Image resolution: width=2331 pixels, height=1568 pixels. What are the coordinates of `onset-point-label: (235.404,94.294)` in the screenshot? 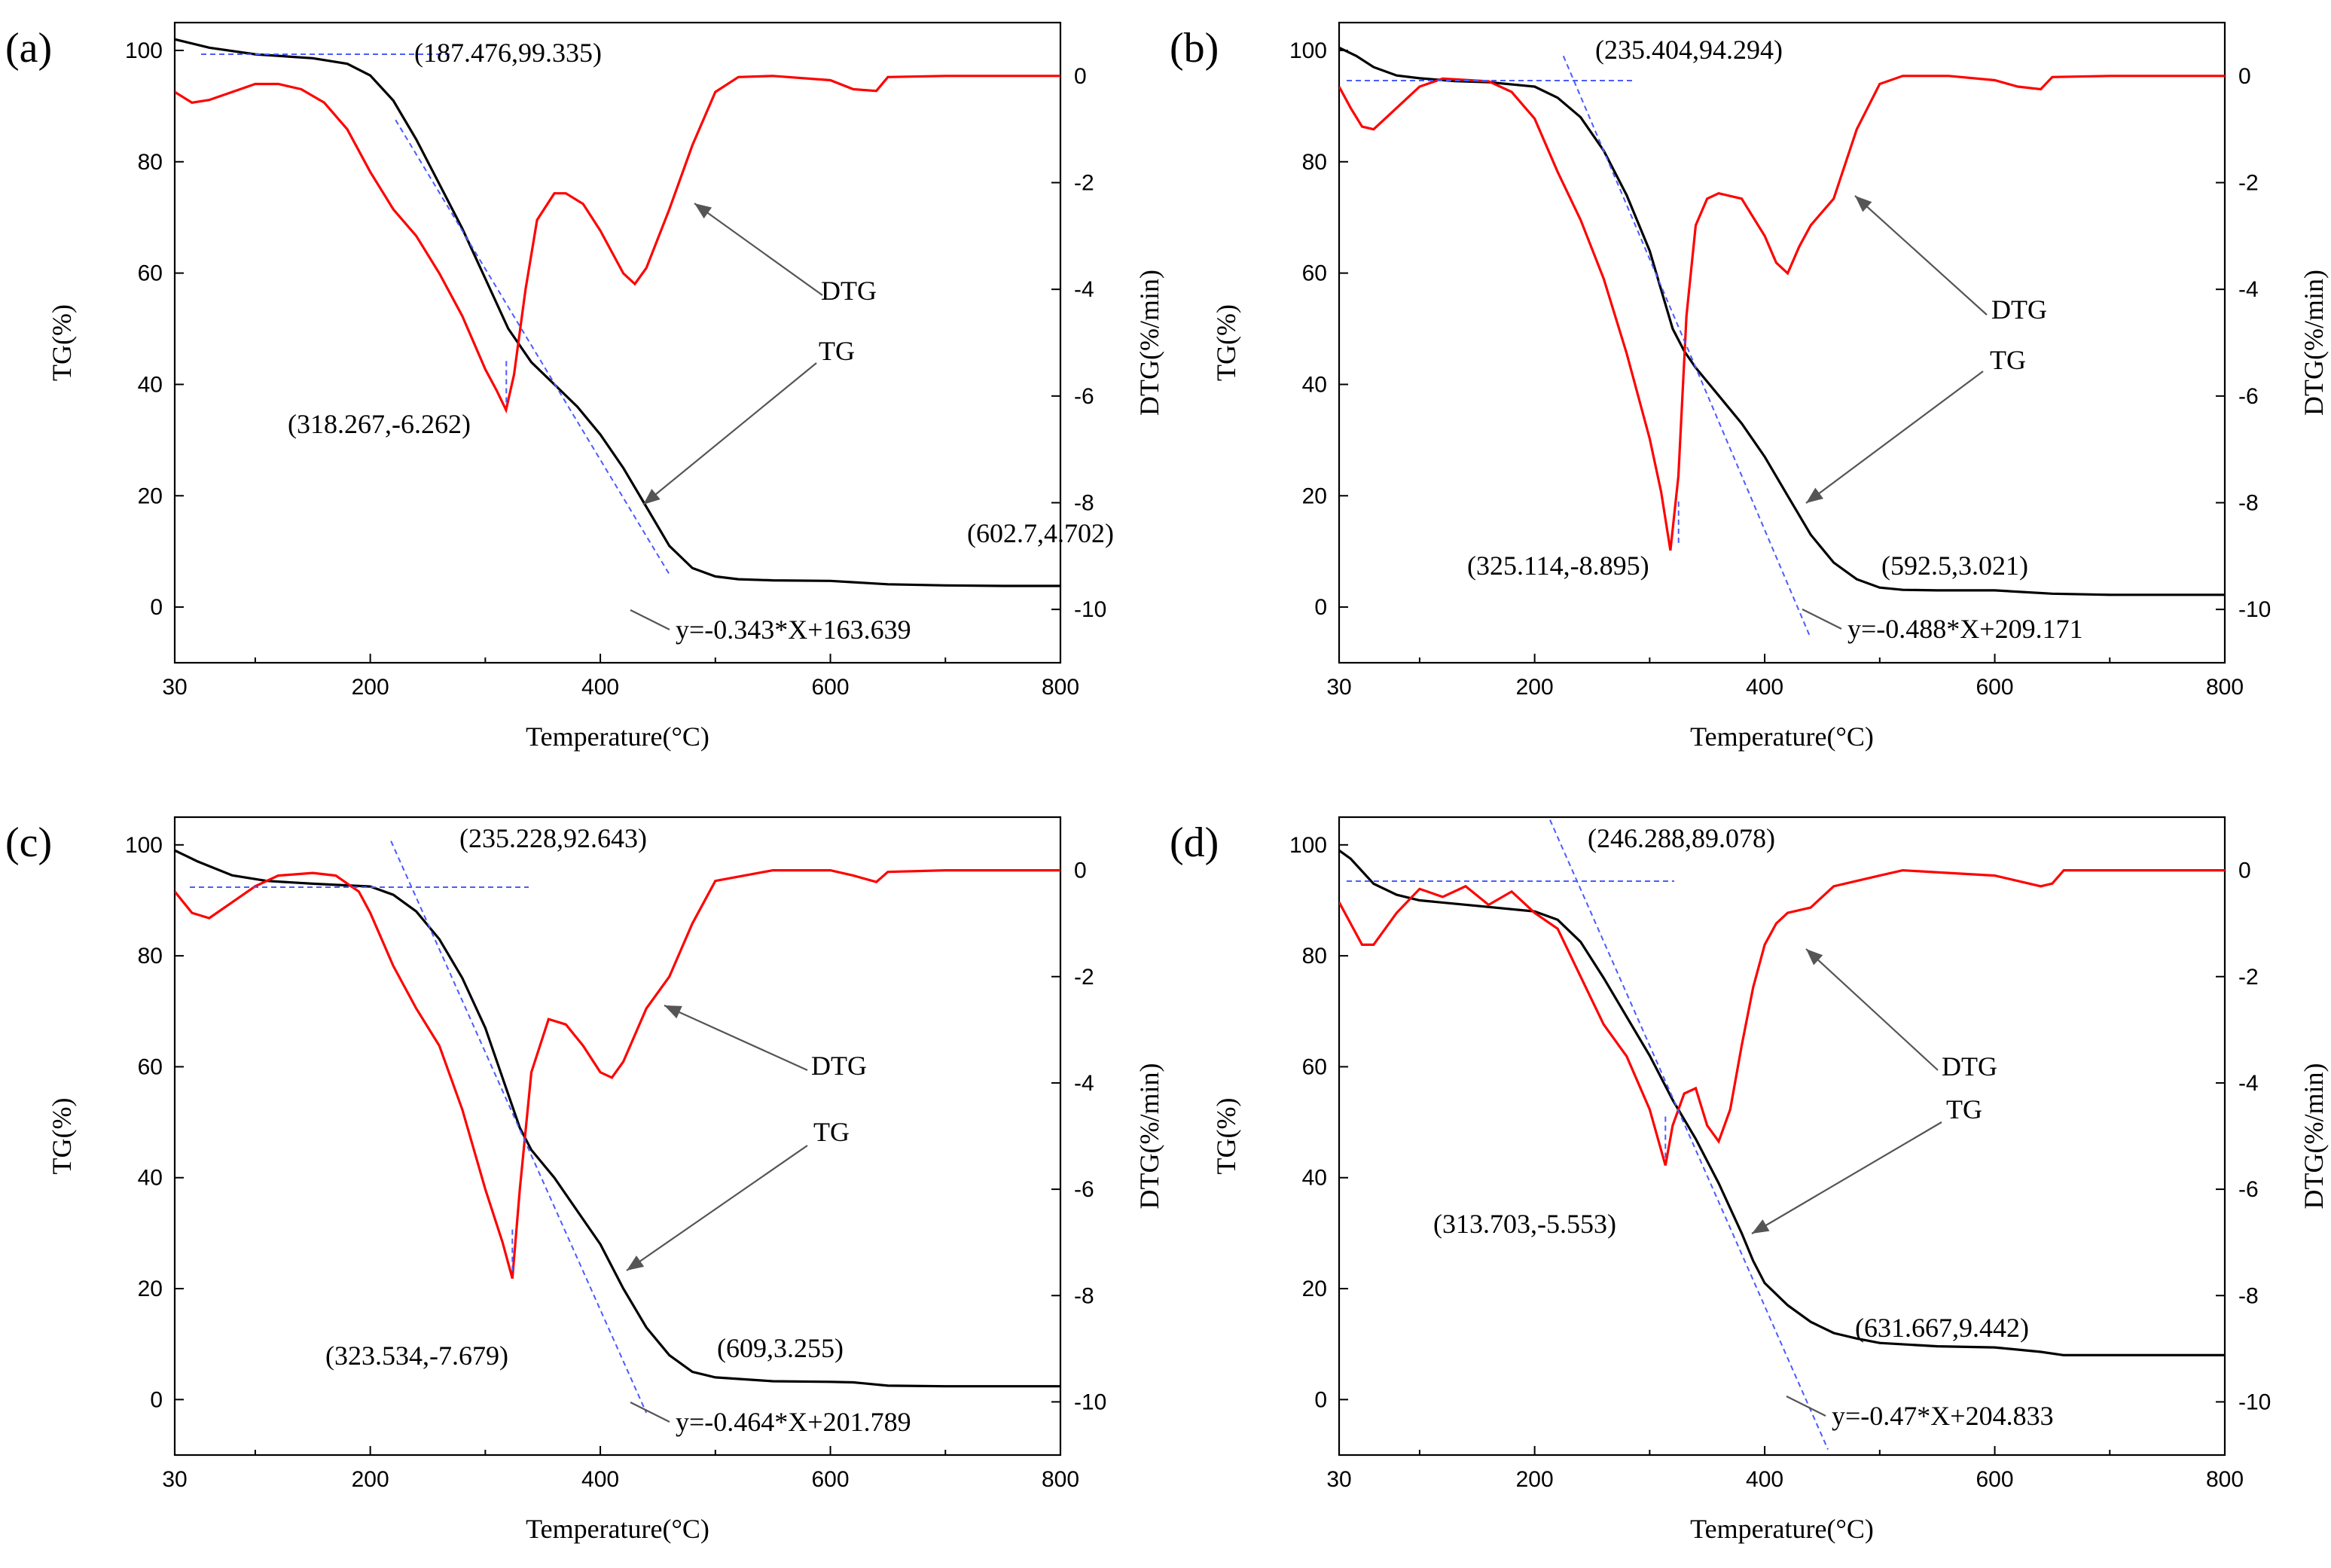 It's located at (1689, 50).